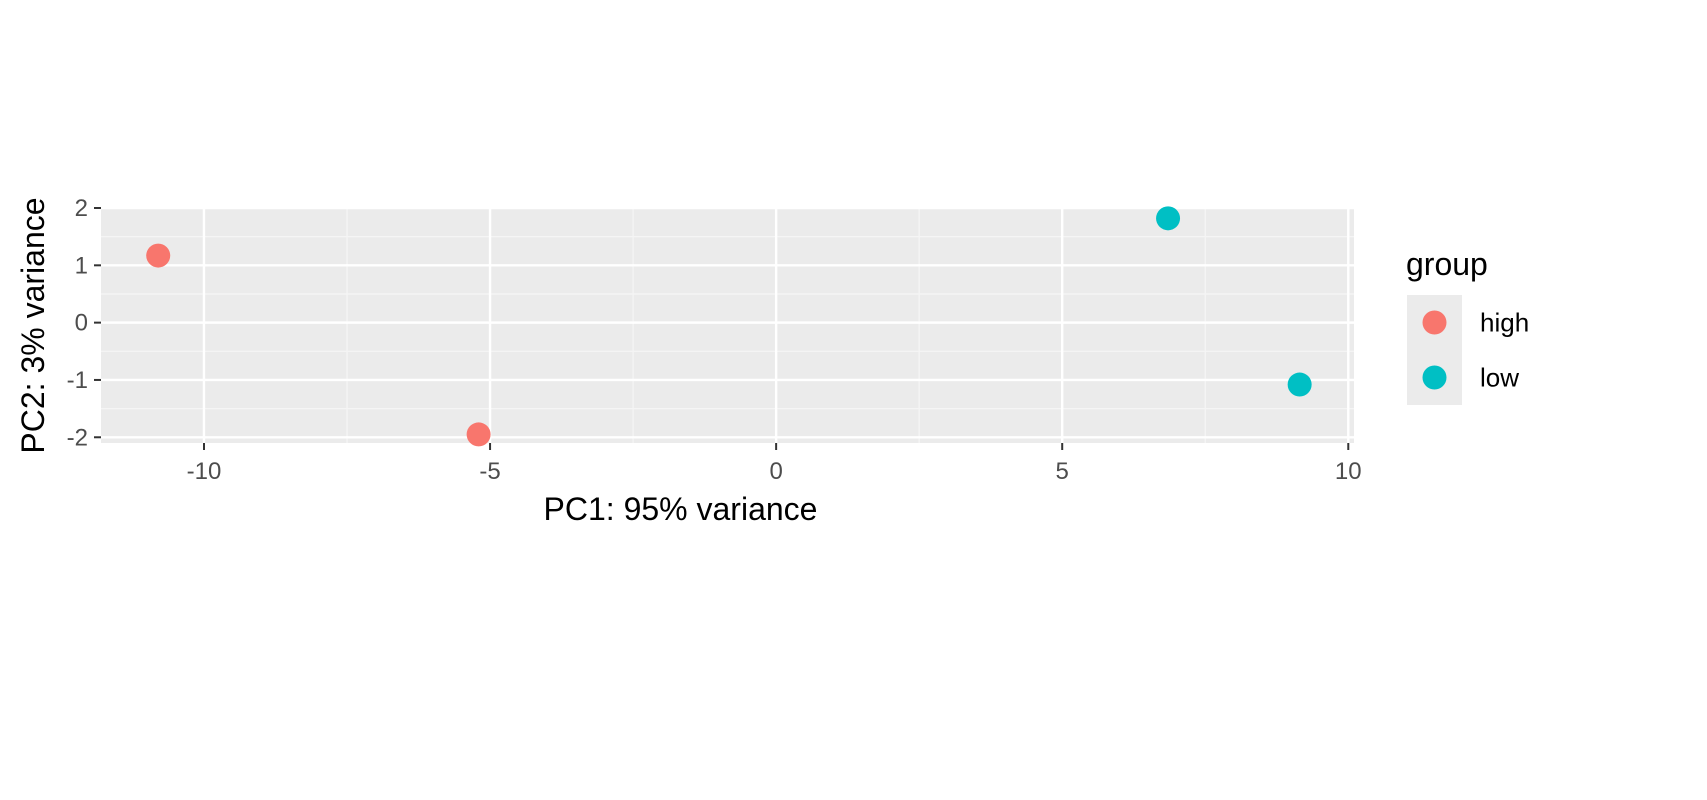  Describe the element at coordinates (81, 323) in the screenshot. I see `y-tick-label: 0` at that location.